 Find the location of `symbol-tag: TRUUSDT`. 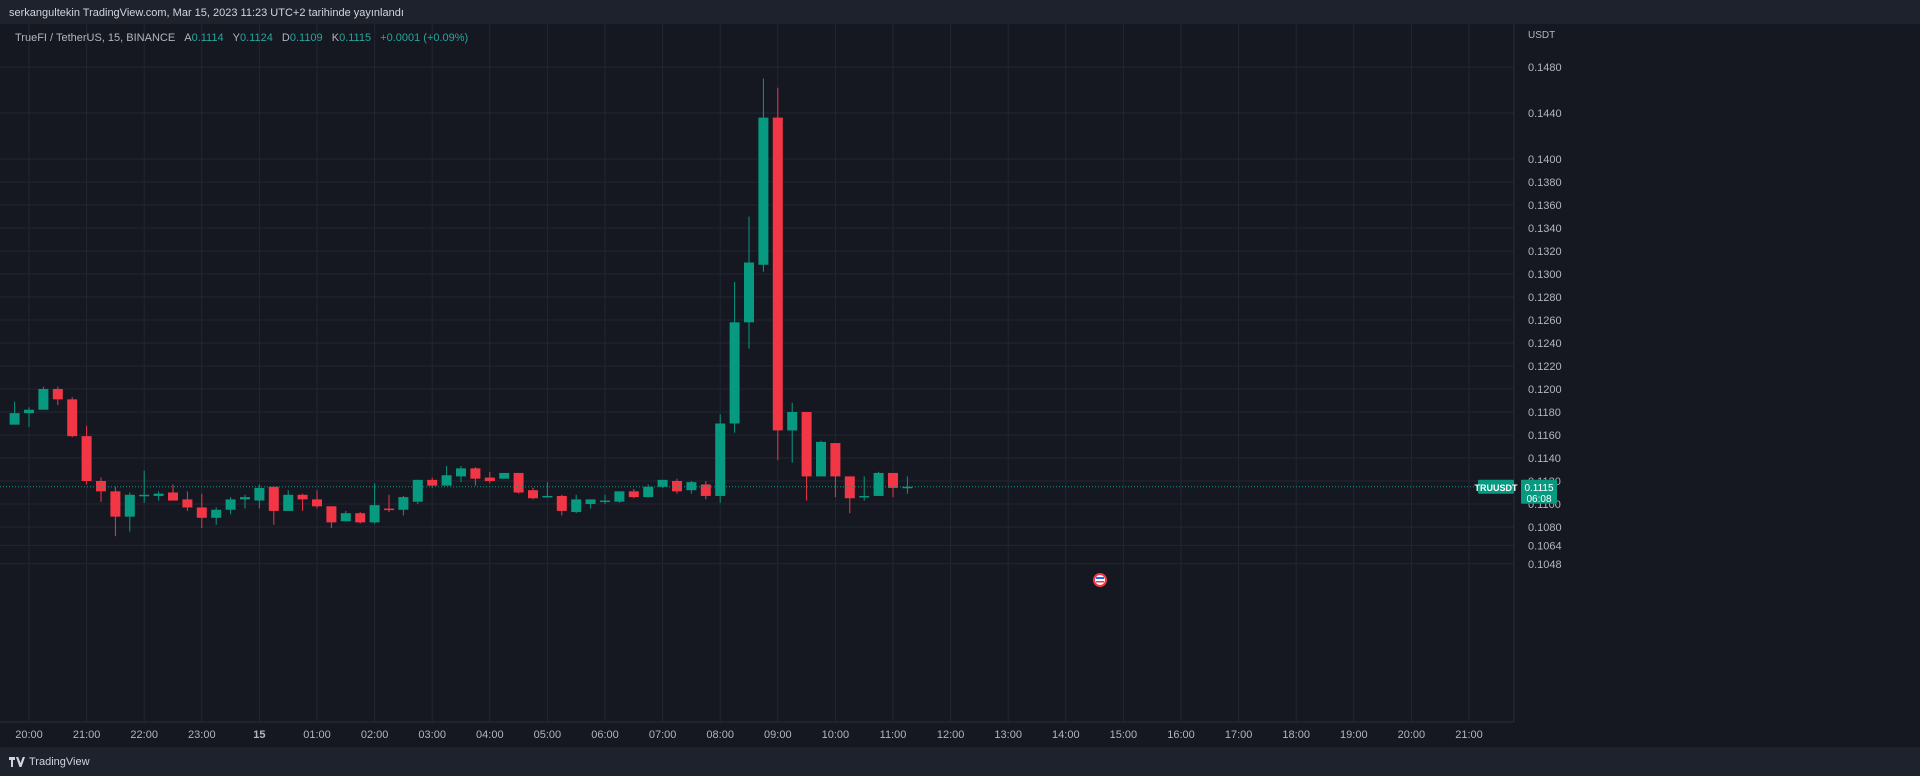

symbol-tag: TRUUSDT is located at coordinates (1496, 488).